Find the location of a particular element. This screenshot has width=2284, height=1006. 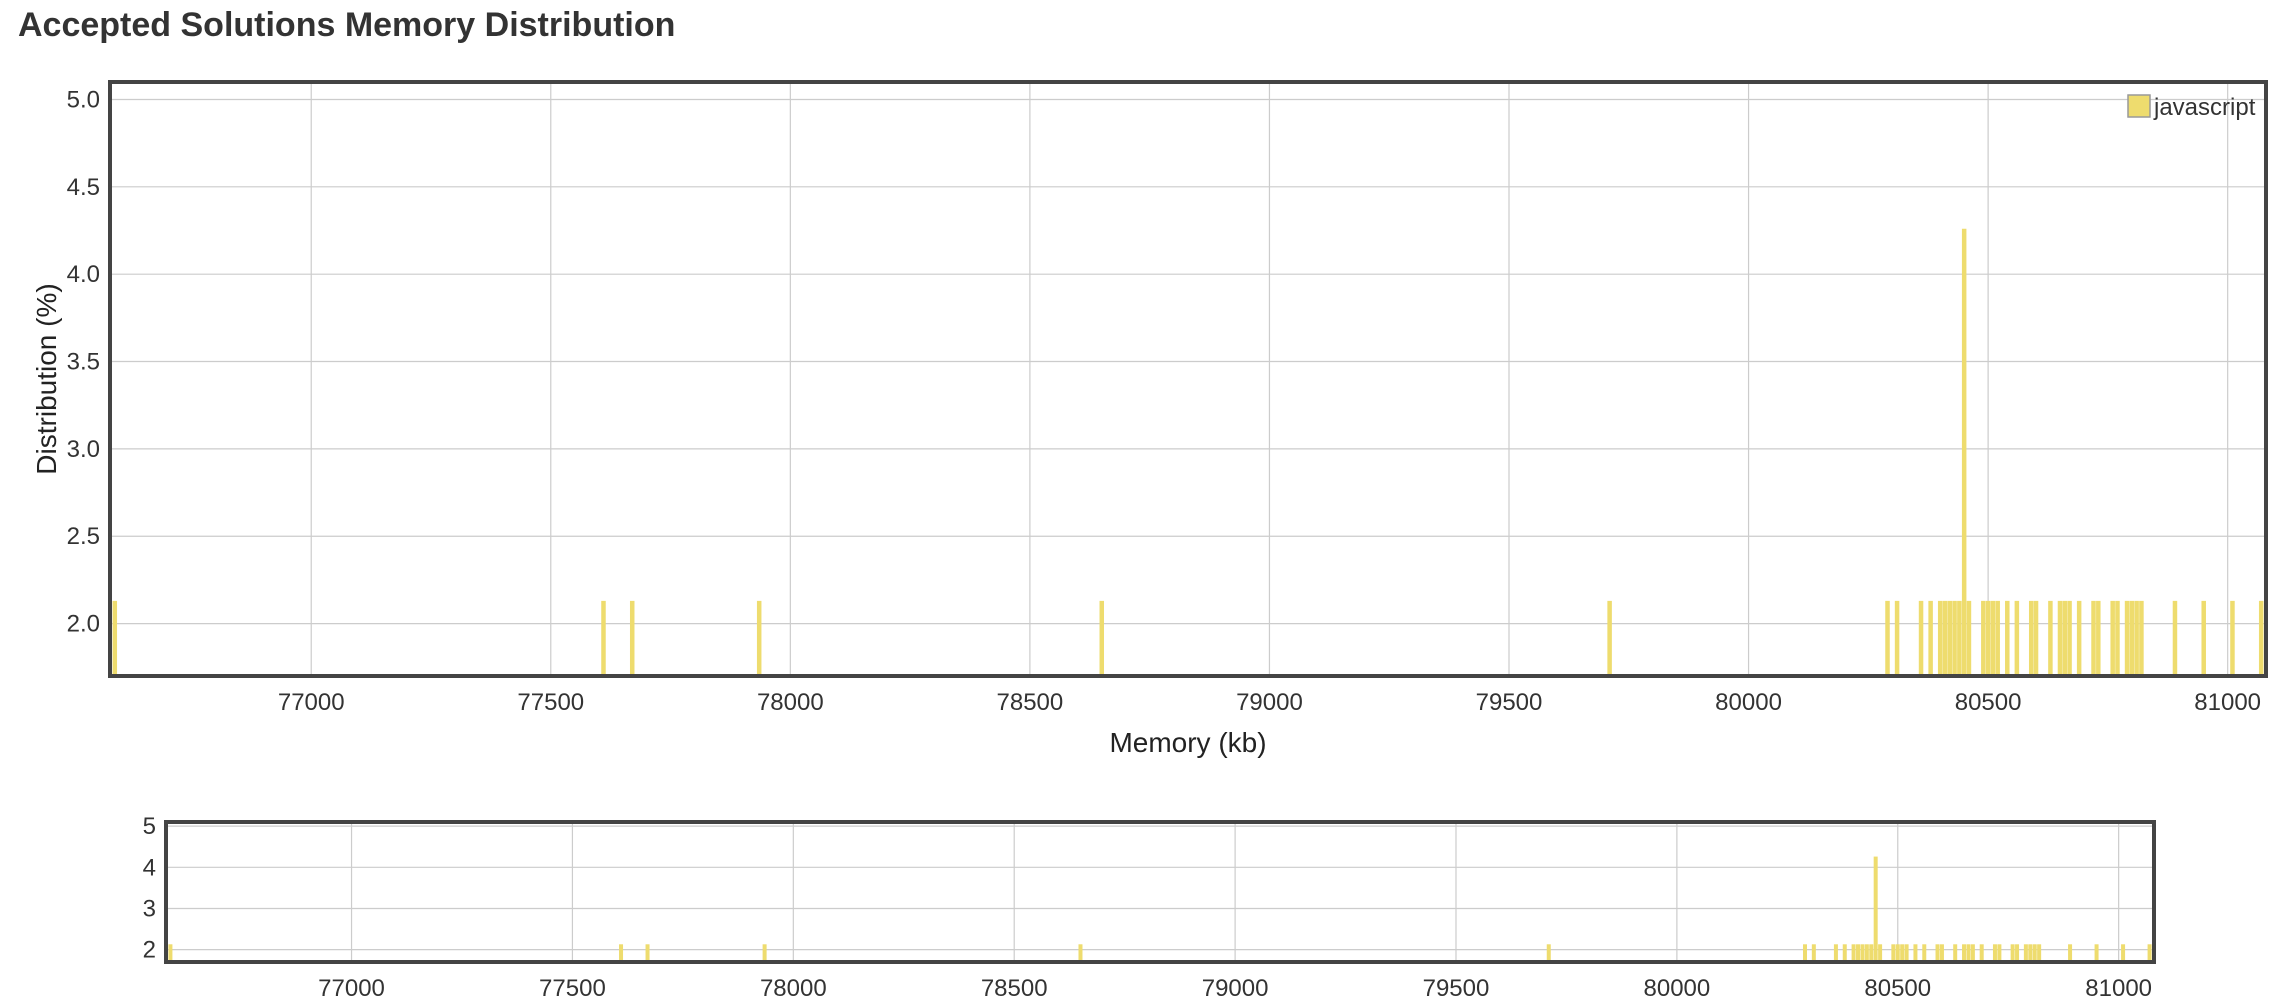

main-y-tick-label: 3.0 is located at coordinates (83, 449).